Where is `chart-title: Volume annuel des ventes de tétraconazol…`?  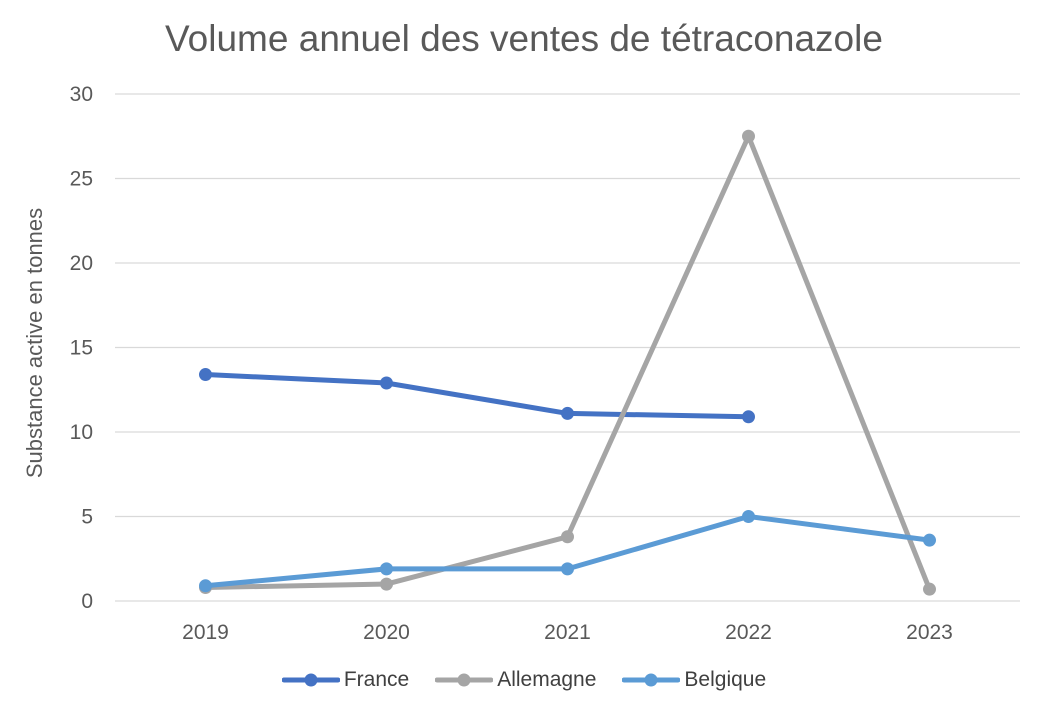
chart-title: Volume annuel des ventes de tétraconazol… is located at coordinates (524, 38).